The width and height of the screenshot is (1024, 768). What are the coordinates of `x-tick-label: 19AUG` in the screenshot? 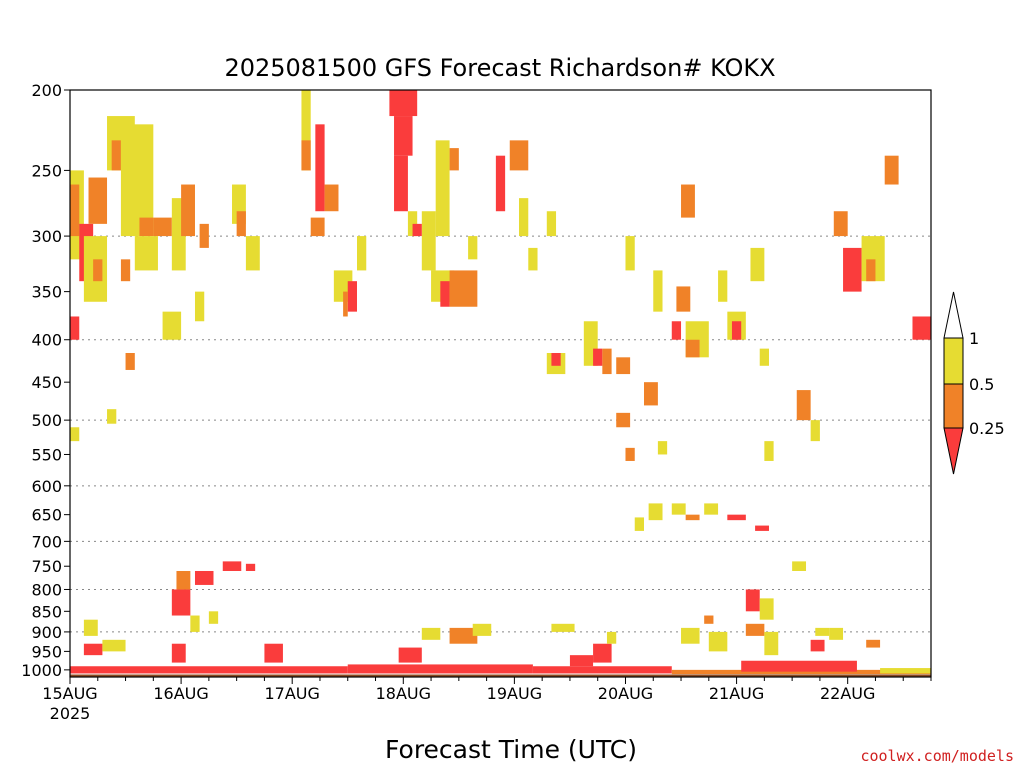 It's located at (514, 693).